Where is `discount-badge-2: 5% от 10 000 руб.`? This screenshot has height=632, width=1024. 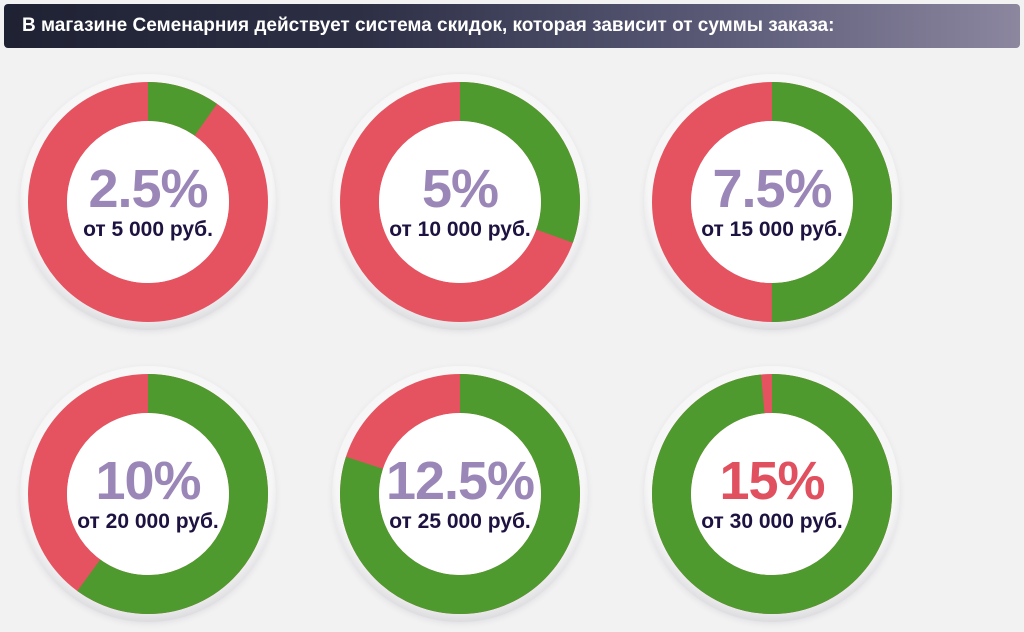
discount-badge-2: 5% от 10 000 руб. is located at coordinates (460, 202).